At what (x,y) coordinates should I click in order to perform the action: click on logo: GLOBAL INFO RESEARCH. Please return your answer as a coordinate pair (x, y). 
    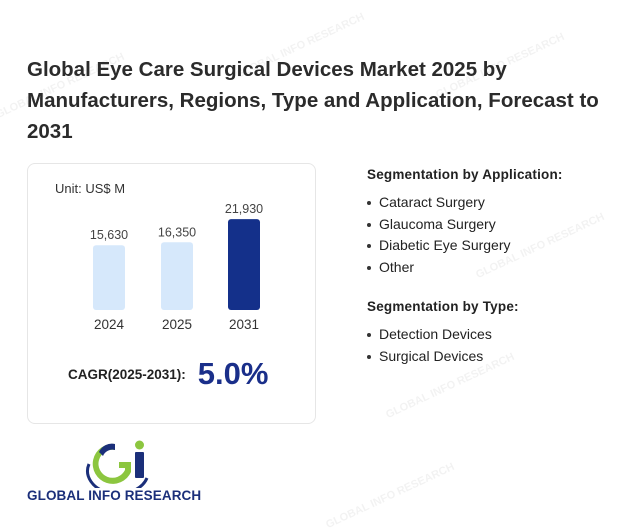
    Looking at the image, I should click on (122, 473).